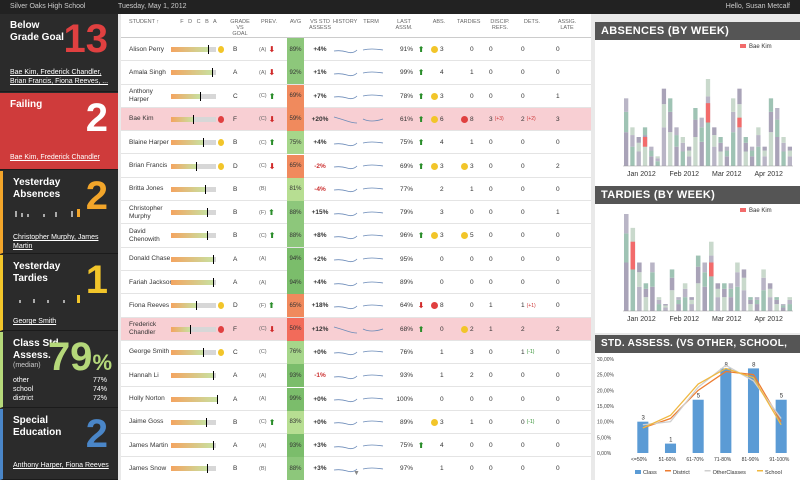 Image resolution: width=800 pixels, height=480 pixels. I want to click on table-row: Hannah Li A (A) 93% -1% 93% 1 2 0 0 0, so click(356, 376).